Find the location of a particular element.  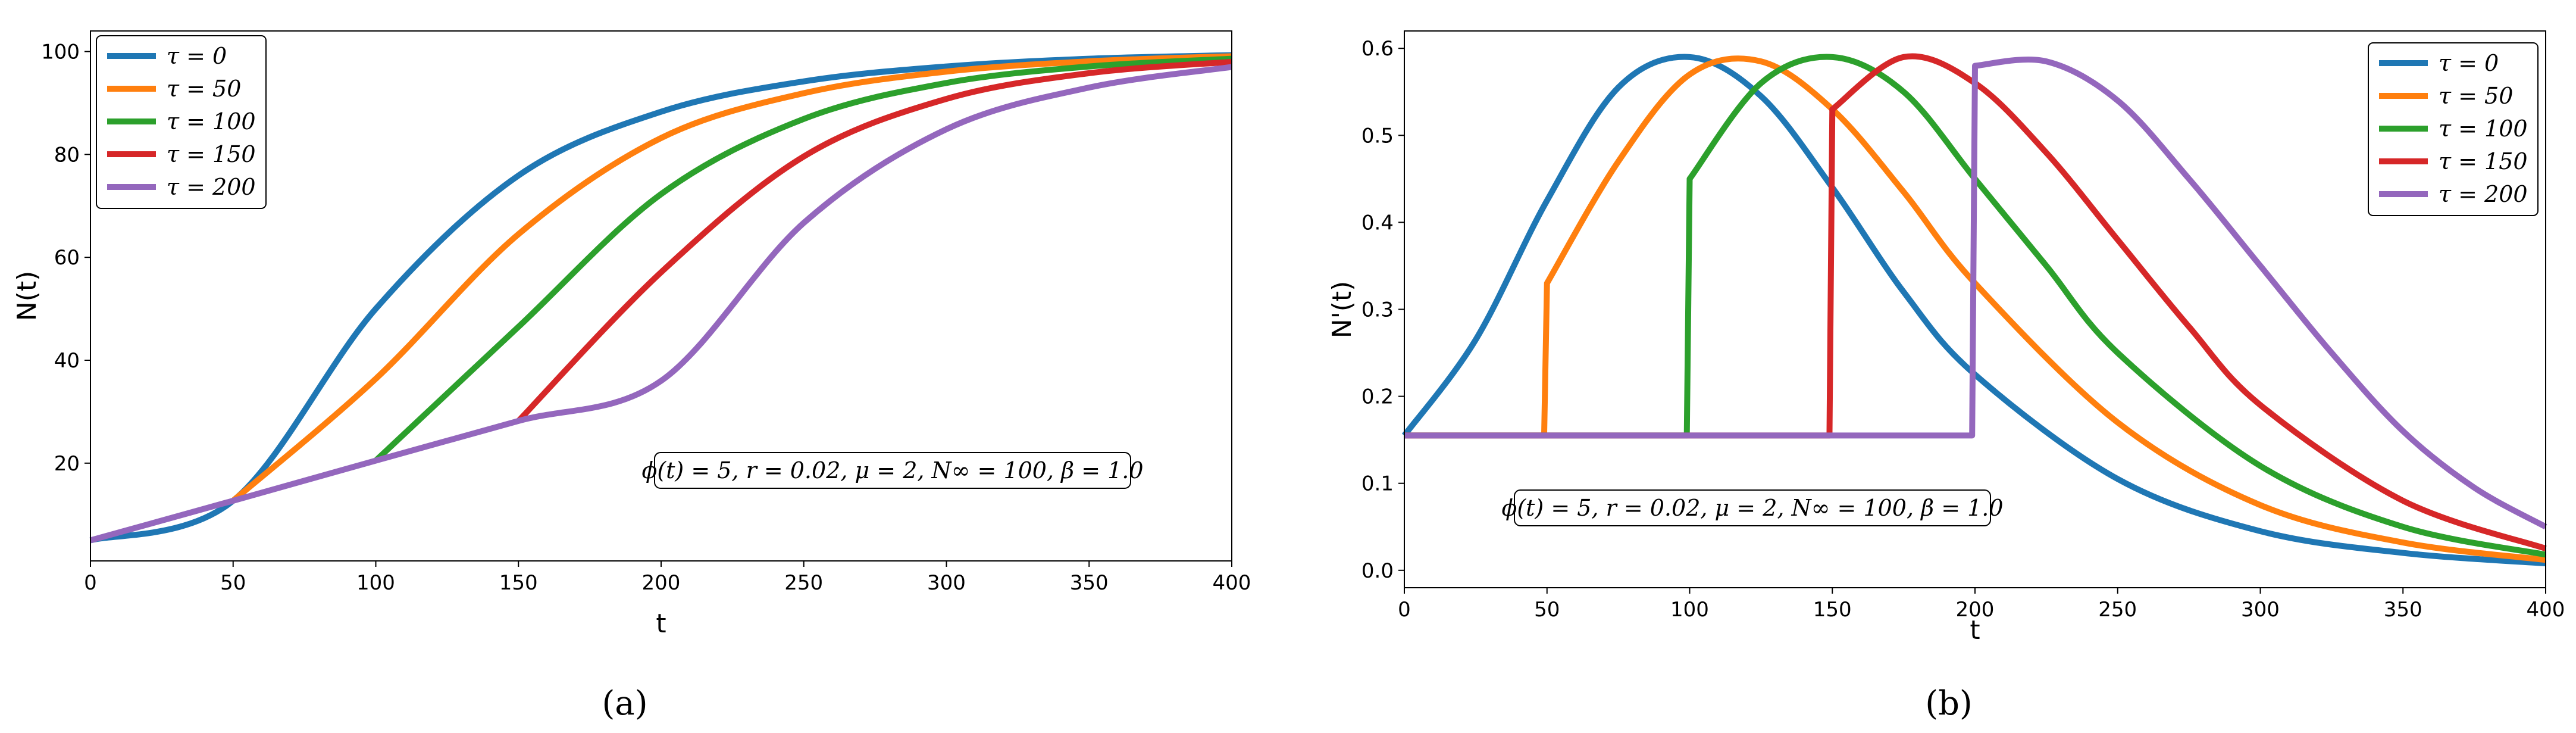

y-axis-label-a: N(t) is located at coordinates (27, 296).